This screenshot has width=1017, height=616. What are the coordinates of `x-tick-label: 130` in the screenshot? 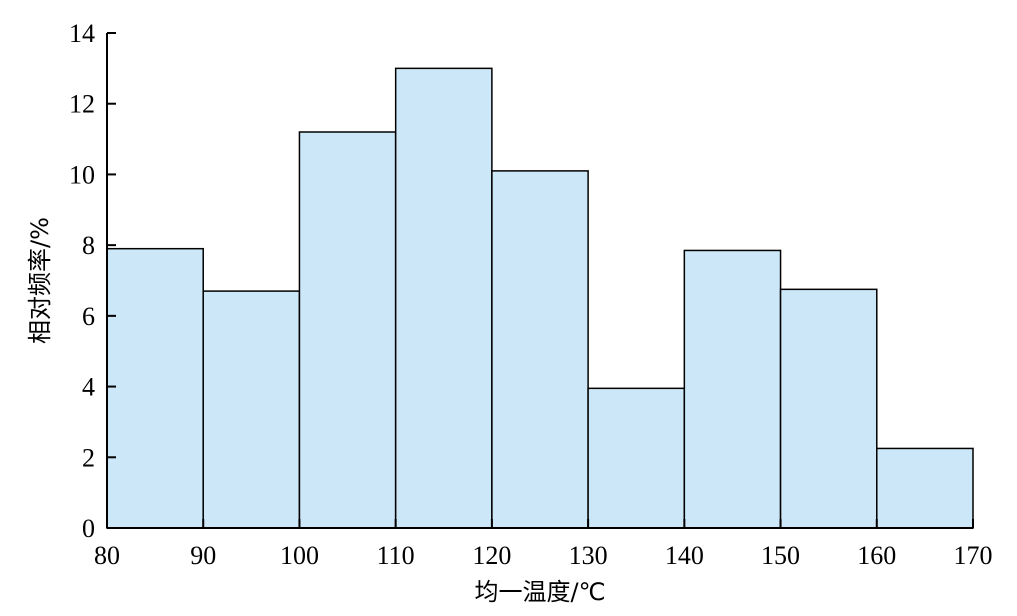 It's located at (588, 555).